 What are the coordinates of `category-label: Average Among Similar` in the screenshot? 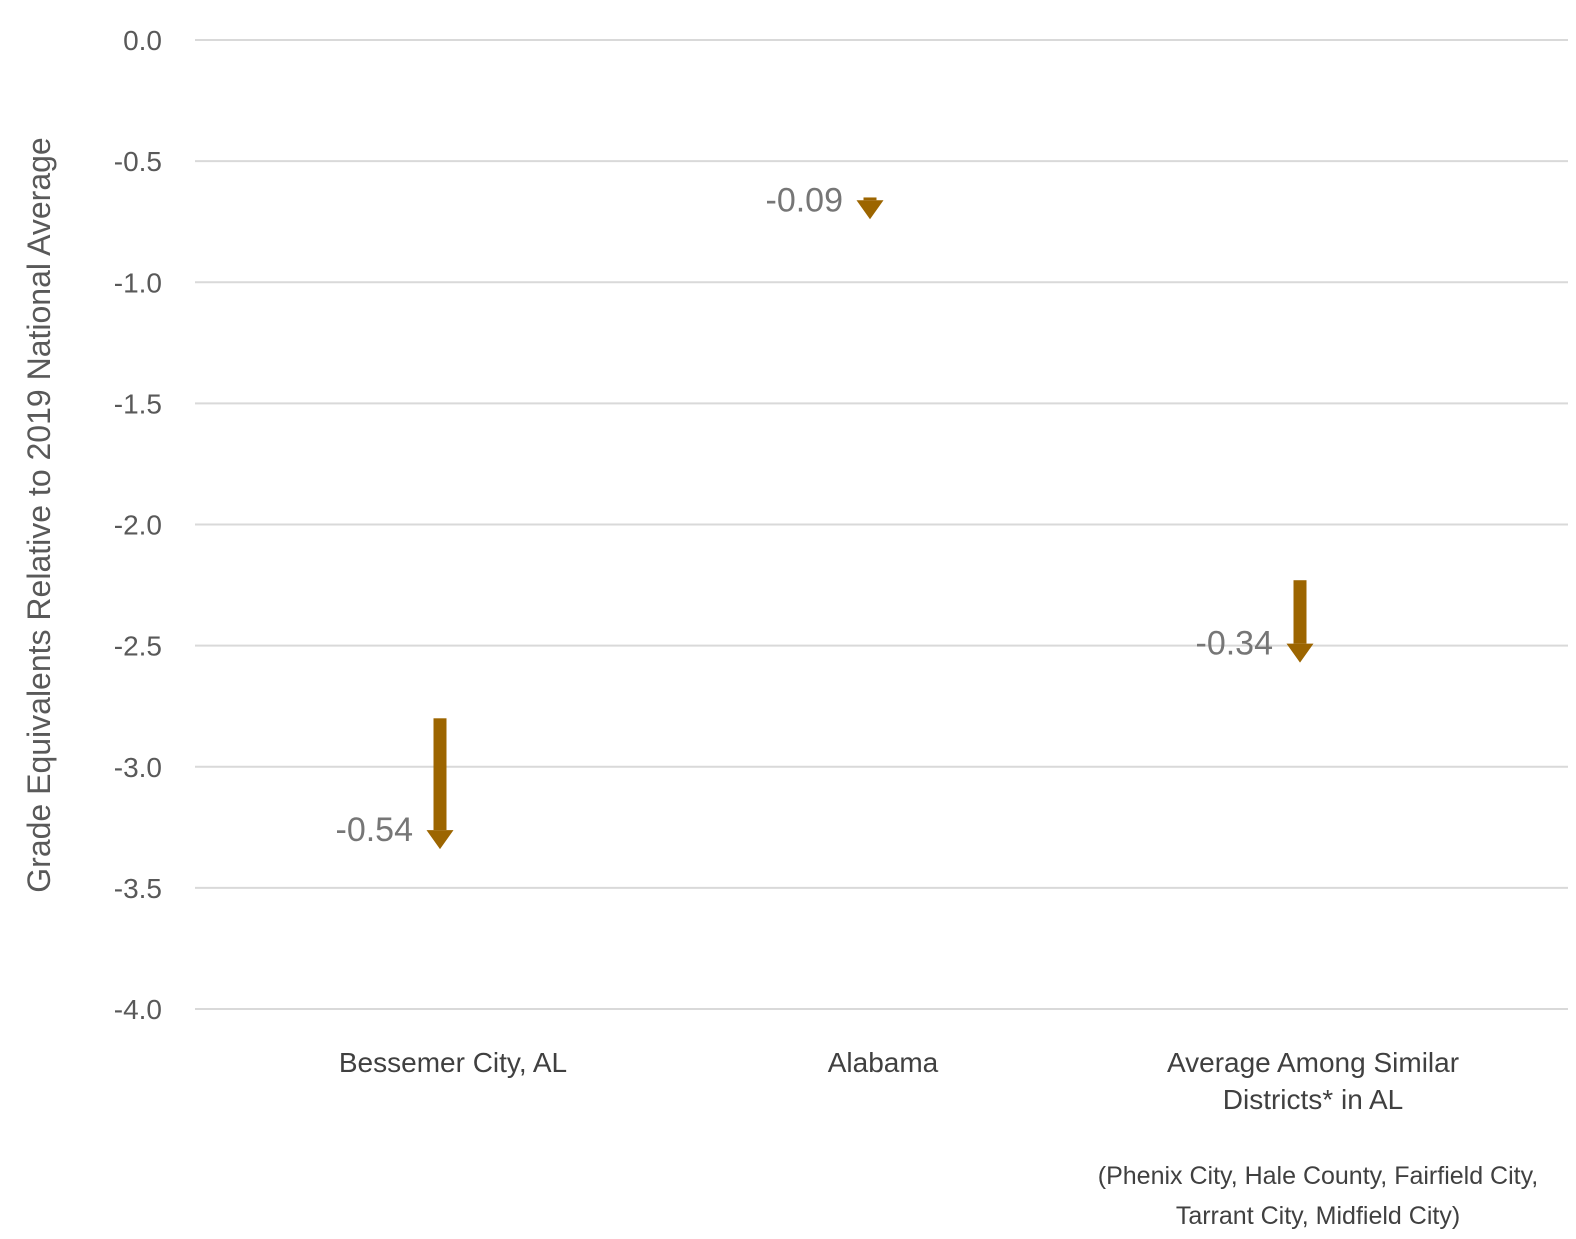 It's located at (1313, 1062).